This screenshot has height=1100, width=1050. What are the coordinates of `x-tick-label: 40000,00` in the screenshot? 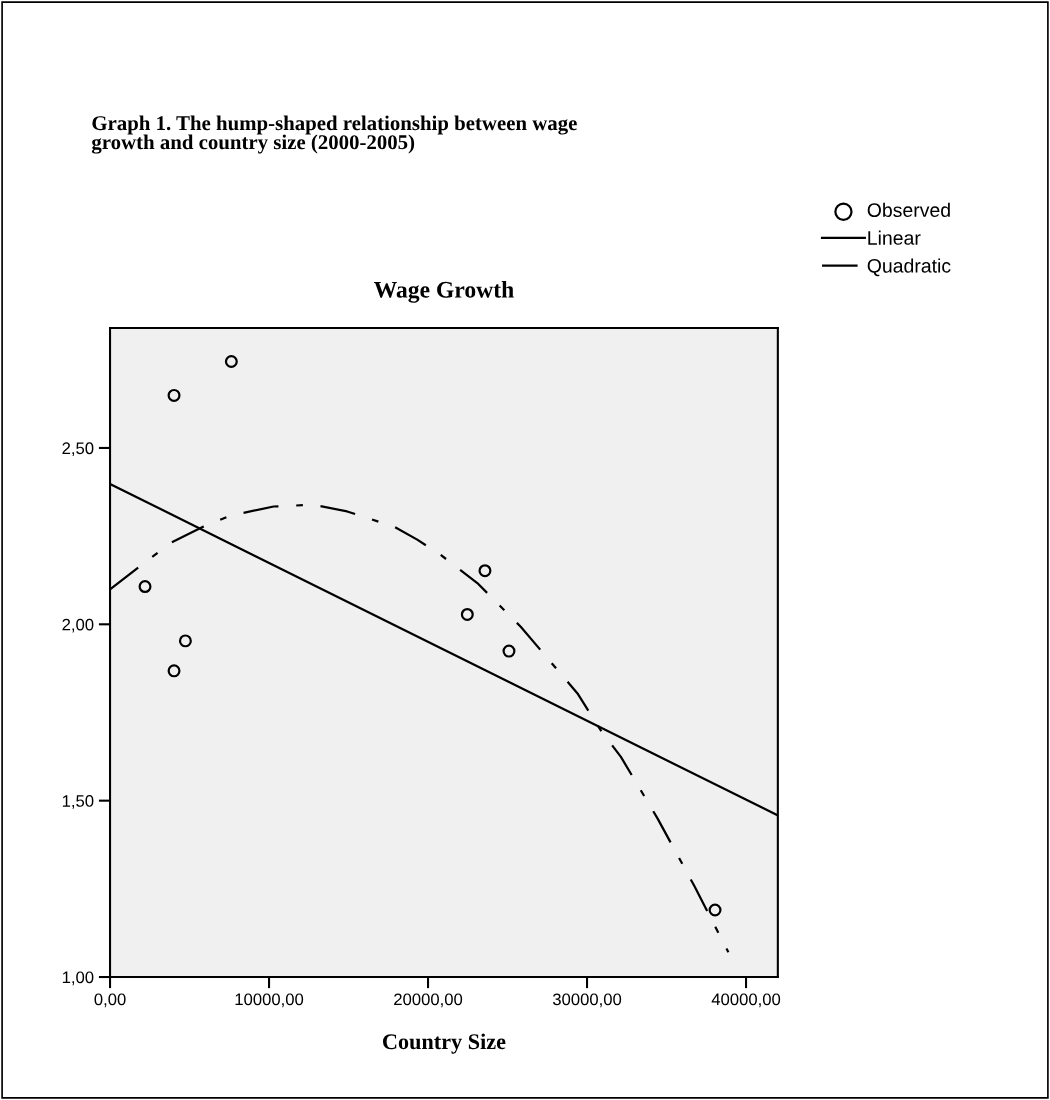 It's located at (746, 1000).